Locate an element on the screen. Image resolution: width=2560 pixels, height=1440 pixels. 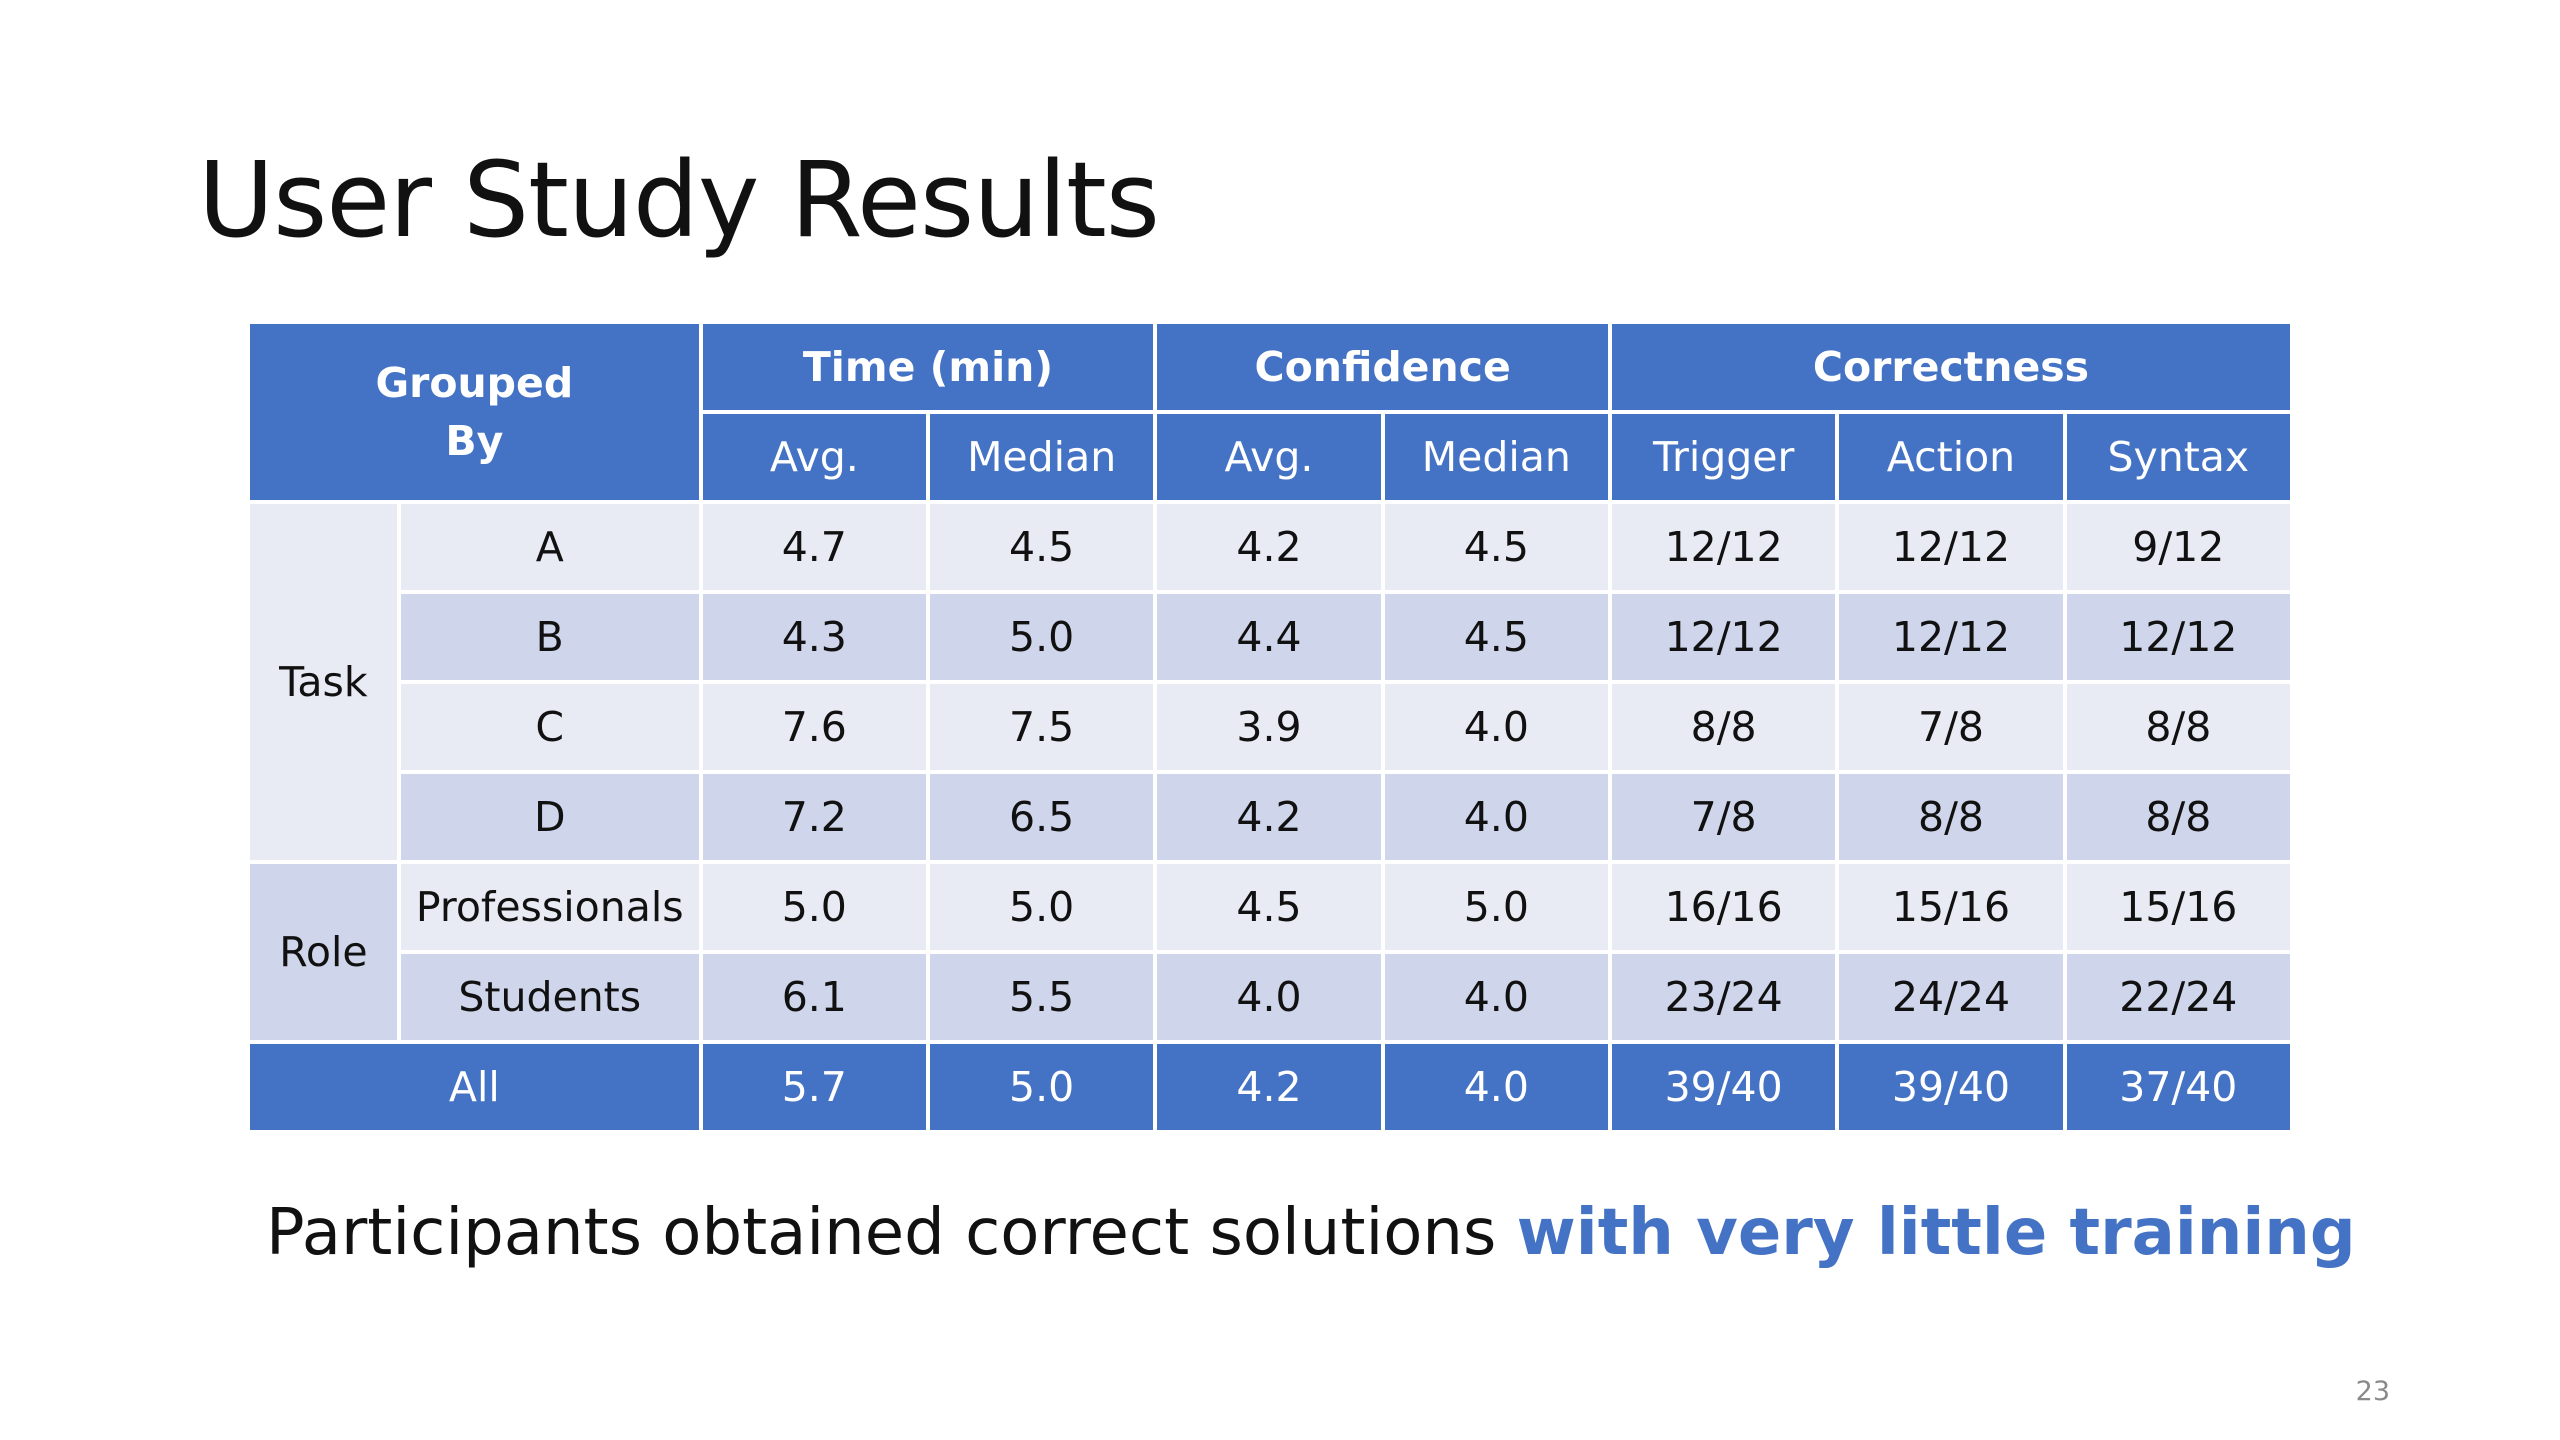
total-label: All is located at coordinates (474, 1087).